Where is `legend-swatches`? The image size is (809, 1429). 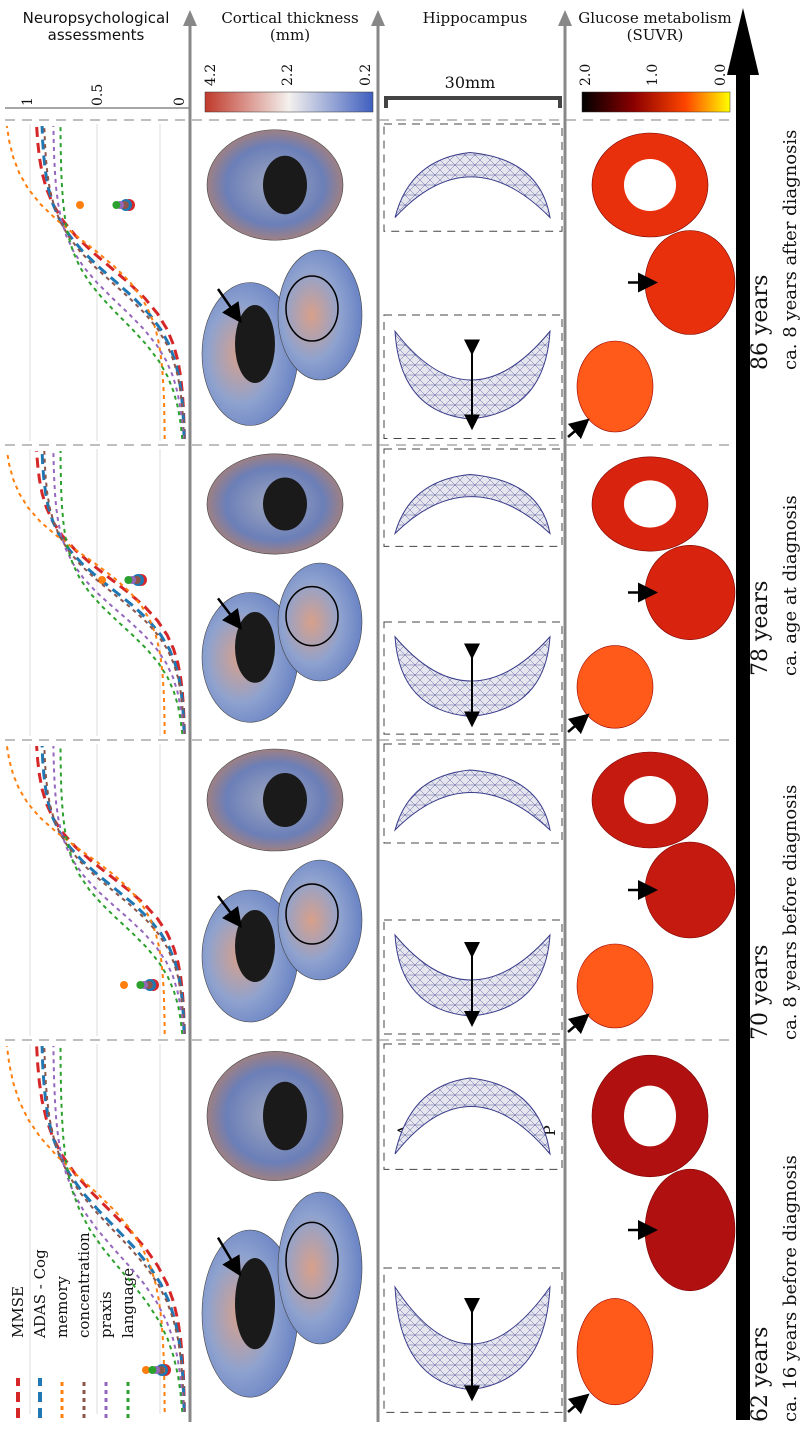 legend-swatches is located at coordinates (73, 1398).